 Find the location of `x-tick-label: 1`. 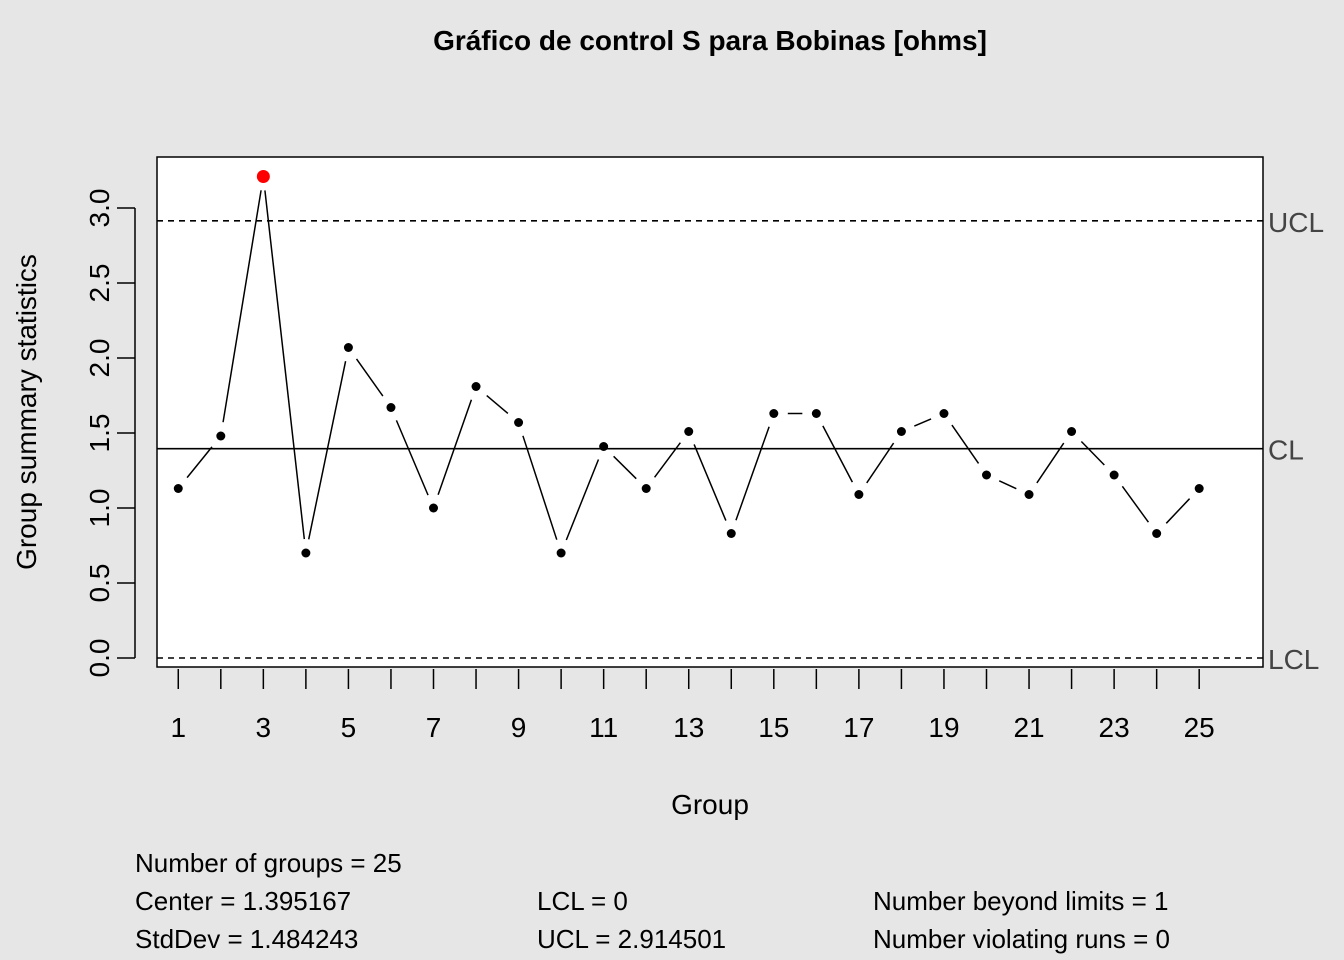

x-tick-label: 1 is located at coordinates (178, 727).